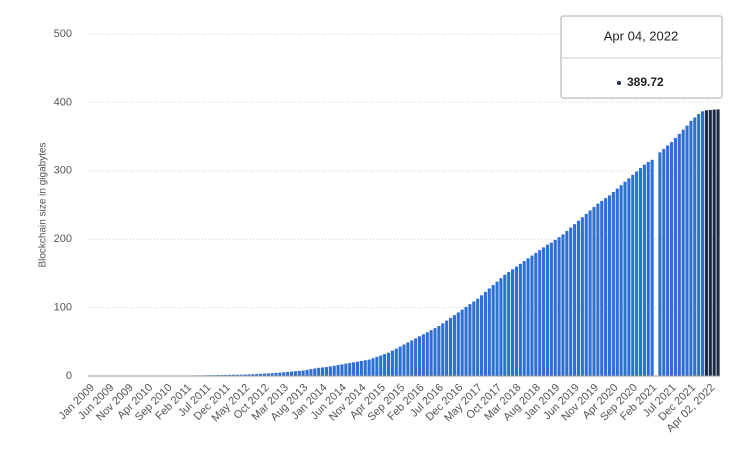 Image resolution: width=738 pixels, height=457 pixels. I want to click on y-axis-label: Blockchain size in gigabytes, so click(43, 204).